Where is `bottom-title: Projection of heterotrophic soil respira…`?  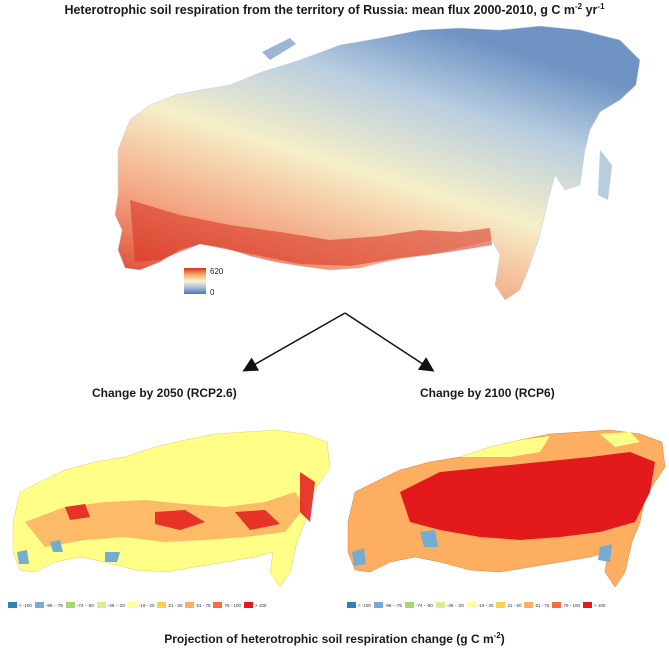 bottom-title: Projection of heterotrophic soil respira… is located at coordinates (334, 638).